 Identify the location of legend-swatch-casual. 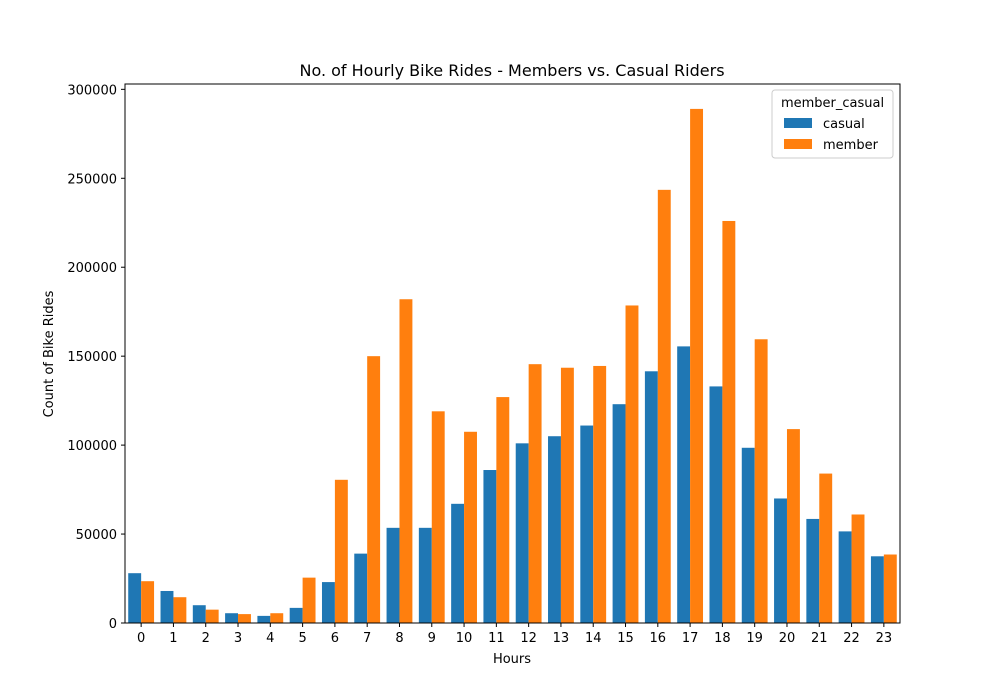
(798, 123).